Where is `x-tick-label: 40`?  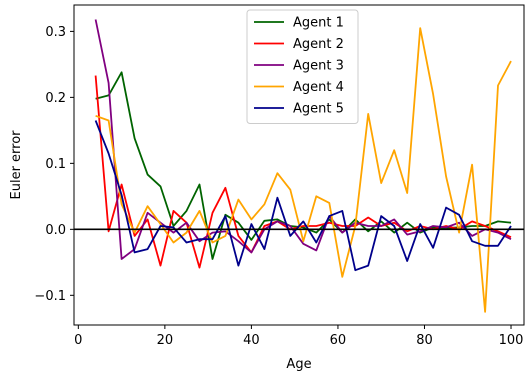
x-tick-label: 40 is located at coordinates (251, 340).